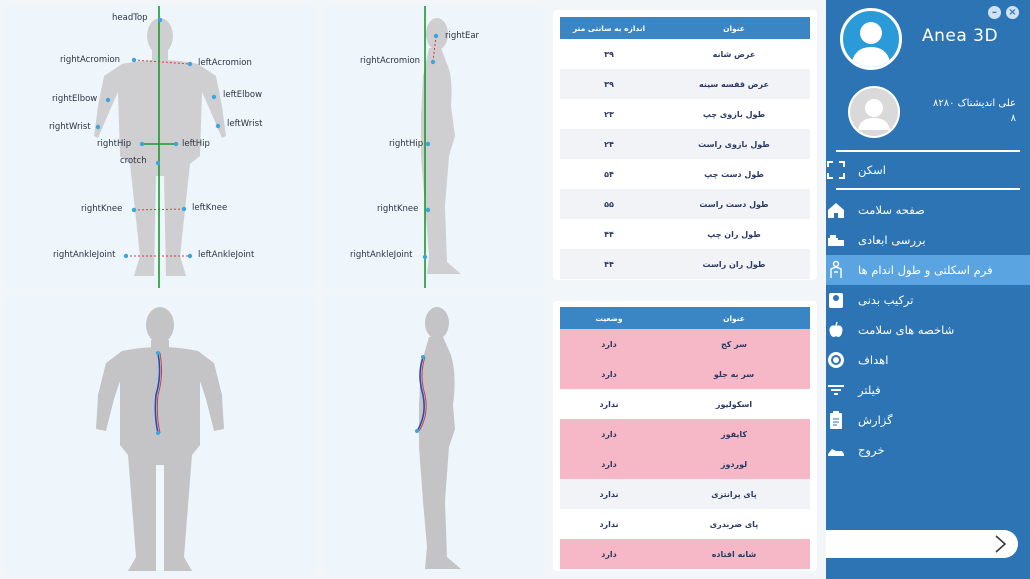 The width and height of the screenshot is (1030, 579). What do you see at coordinates (891, 210) in the screenshot?
I see `menu-label: صفحه سلامت` at bounding box center [891, 210].